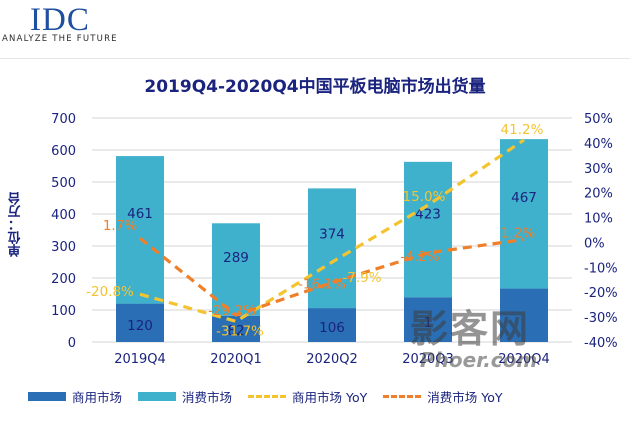 The width and height of the screenshot is (630, 425). Describe the element at coordinates (524, 198) in the screenshot. I see `bar-label-consumer: 467` at that location.